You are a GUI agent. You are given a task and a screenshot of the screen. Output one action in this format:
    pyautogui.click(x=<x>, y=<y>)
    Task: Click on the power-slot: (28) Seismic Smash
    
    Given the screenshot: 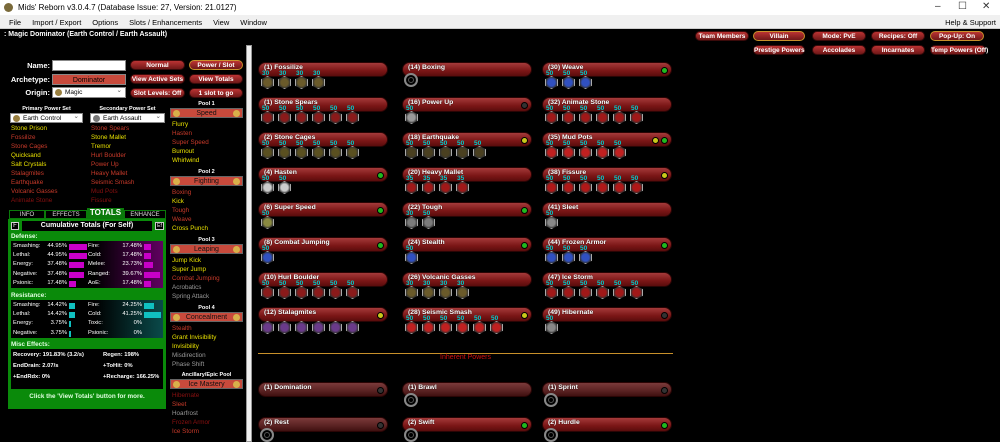 What is the action you would take?
    pyautogui.click(x=467, y=314)
    